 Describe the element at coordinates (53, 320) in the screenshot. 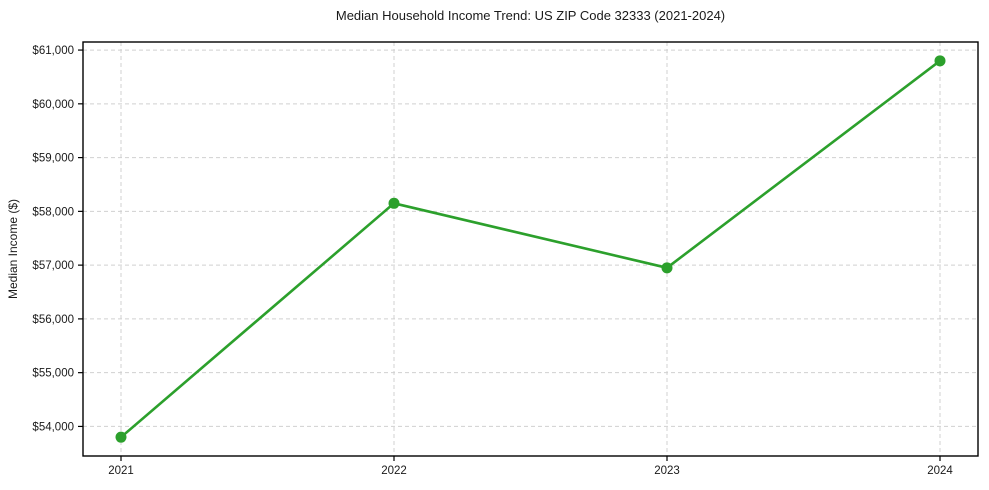

I see `y-tick-label: $56,000` at that location.